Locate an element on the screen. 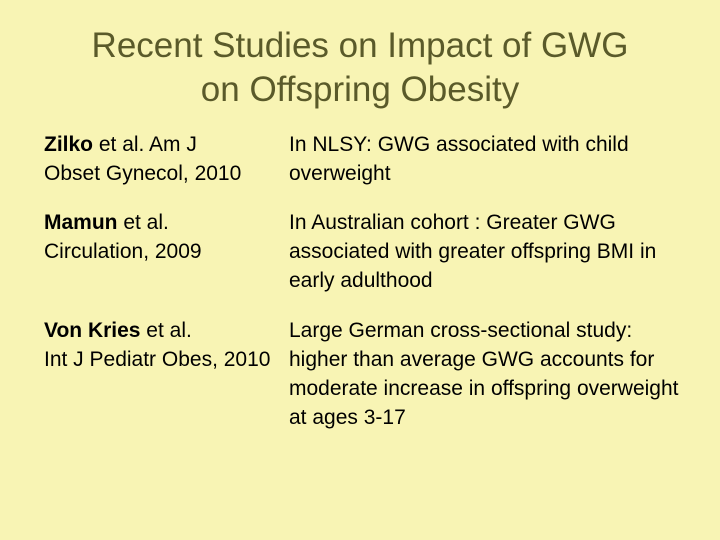 This screenshot has width=720, height=540. study-author: Von Kries is located at coordinates (92, 330).